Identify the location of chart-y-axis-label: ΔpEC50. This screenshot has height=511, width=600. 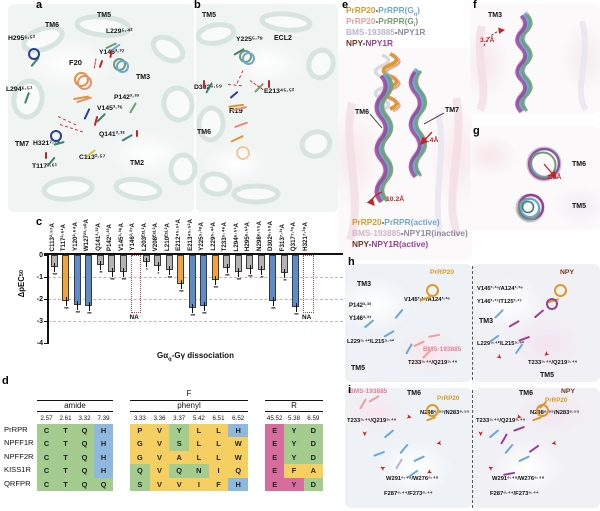
(21, 283).